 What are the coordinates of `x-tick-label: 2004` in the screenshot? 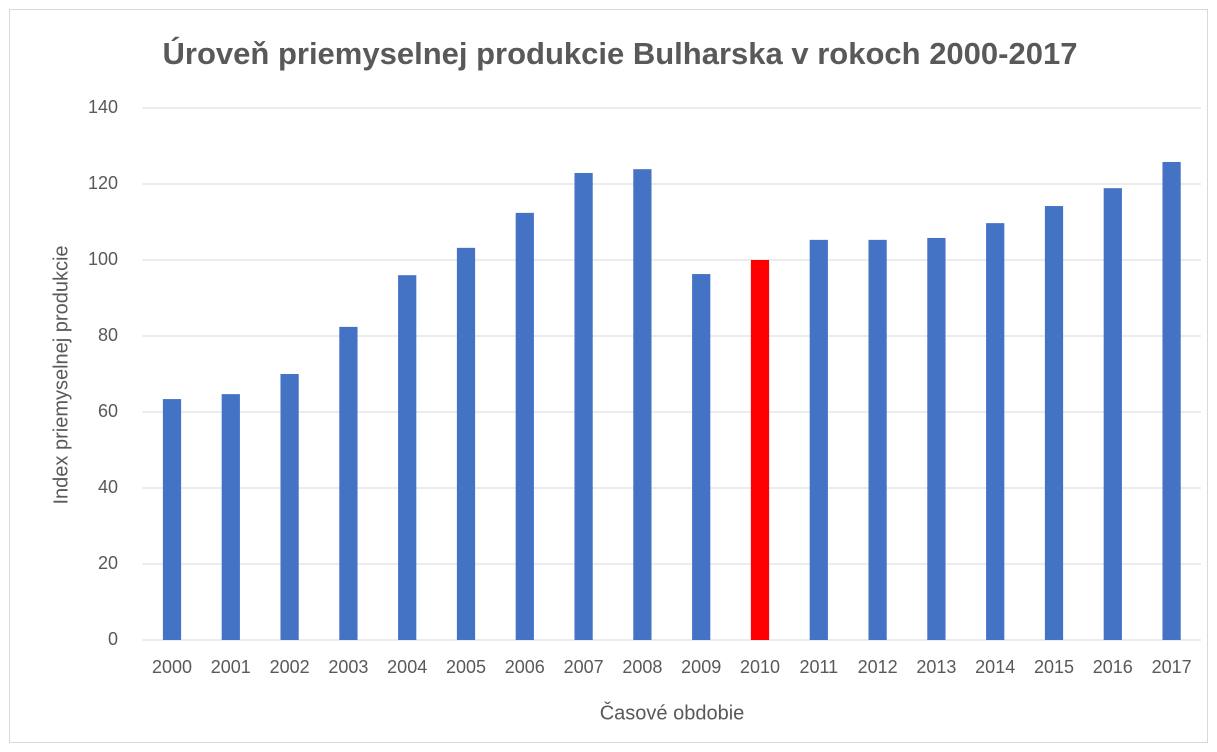 It's located at (407, 667).